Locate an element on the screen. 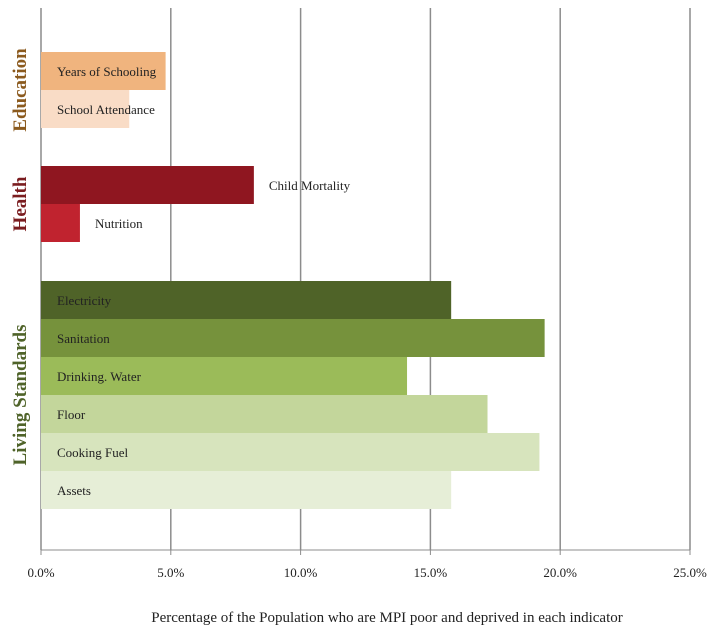 The height and width of the screenshot is (627, 710). bar-label: Sanitation is located at coordinates (83, 338).